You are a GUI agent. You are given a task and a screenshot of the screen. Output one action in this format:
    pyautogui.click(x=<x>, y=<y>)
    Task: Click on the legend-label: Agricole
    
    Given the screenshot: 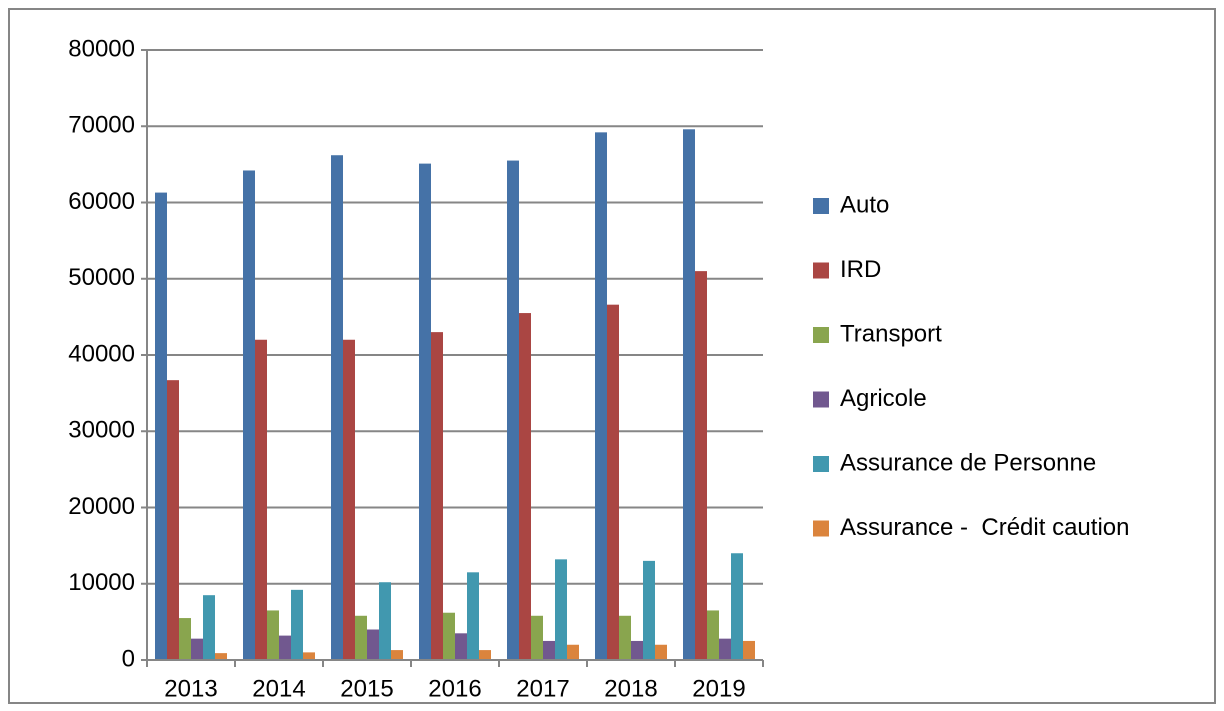 What is the action you would take?
    pyautogui.click(x=883, y=398)
    